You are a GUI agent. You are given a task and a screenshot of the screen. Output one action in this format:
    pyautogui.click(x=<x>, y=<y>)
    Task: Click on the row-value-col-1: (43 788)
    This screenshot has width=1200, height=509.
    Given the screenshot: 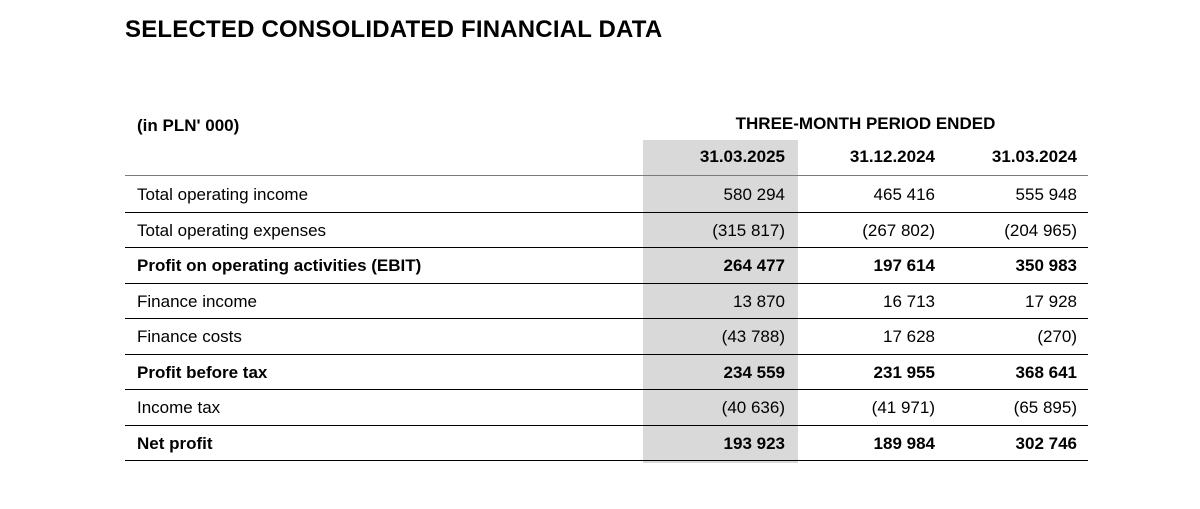 What is the action you would take?
    pyautogui.click(x=753, y=336)
    